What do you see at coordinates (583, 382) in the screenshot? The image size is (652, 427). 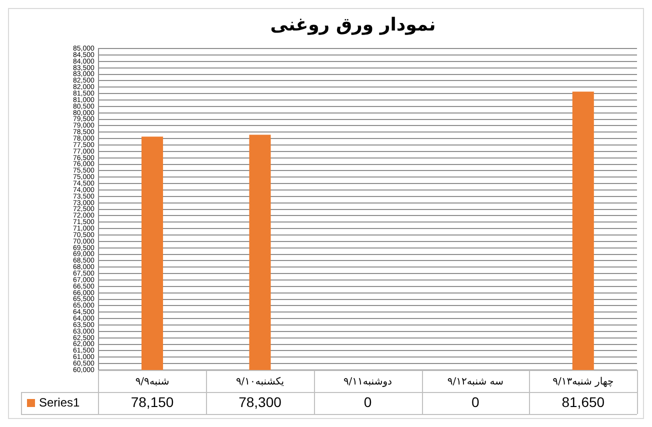 I see `x-tick-label: چهار شنبه۹/۱۳` at bounding box center [583, 382].